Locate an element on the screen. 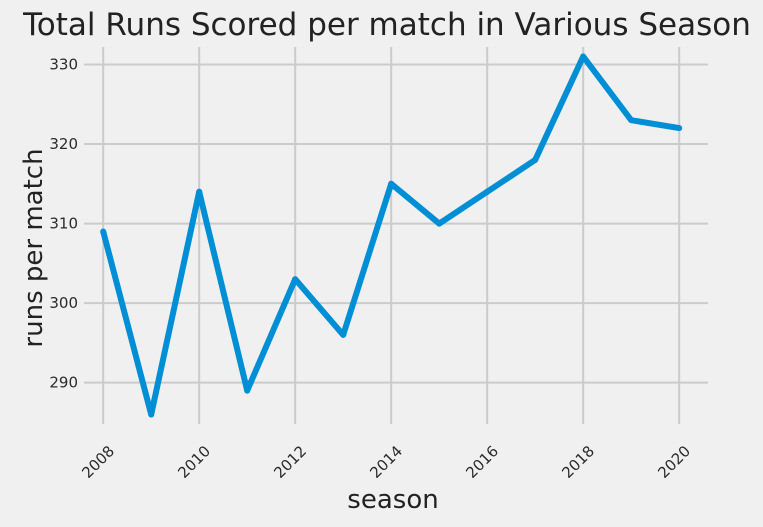 The width and height of the screenshot is (763, 527). y-tick-label: 320 is located at coordinates (63, 144).